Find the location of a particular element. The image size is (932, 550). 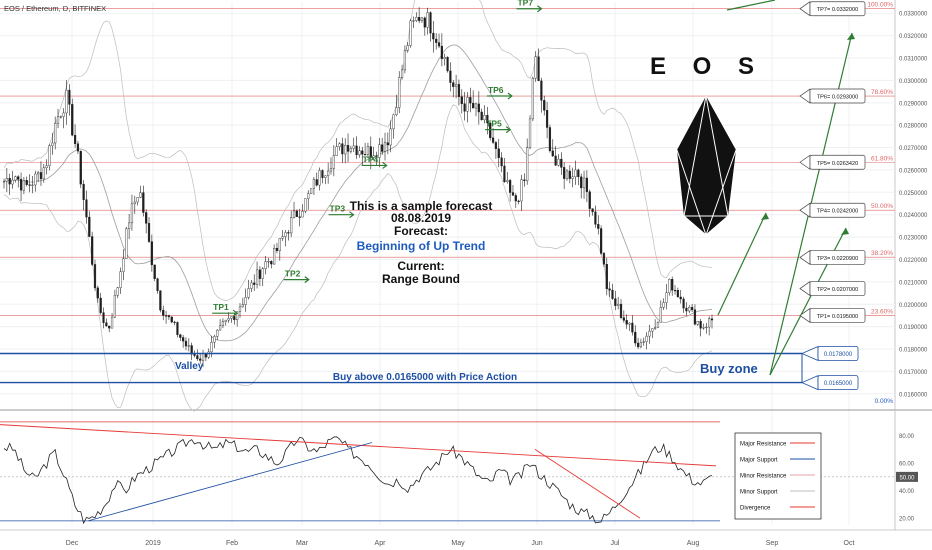

rsi-current-box is located at coordinates (907, 476).